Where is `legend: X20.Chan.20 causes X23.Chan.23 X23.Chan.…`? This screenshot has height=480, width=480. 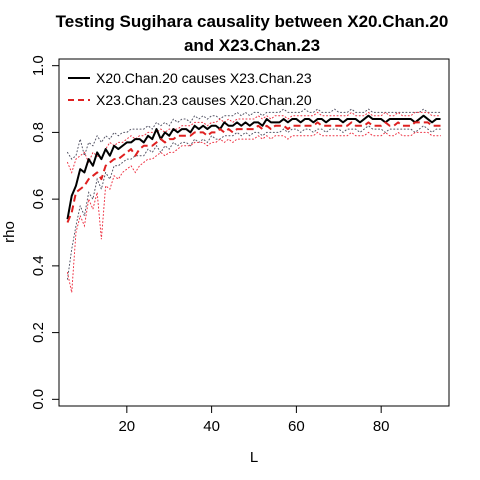
legend: X20.Chan.20 causes X23.Chan.23 X23.Chan.… is located at coordinates (190, 89).